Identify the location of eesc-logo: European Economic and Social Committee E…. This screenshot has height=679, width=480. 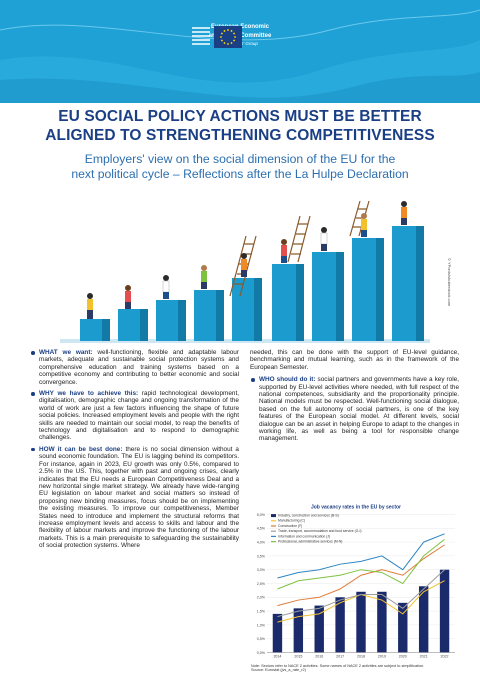
(240, 35).